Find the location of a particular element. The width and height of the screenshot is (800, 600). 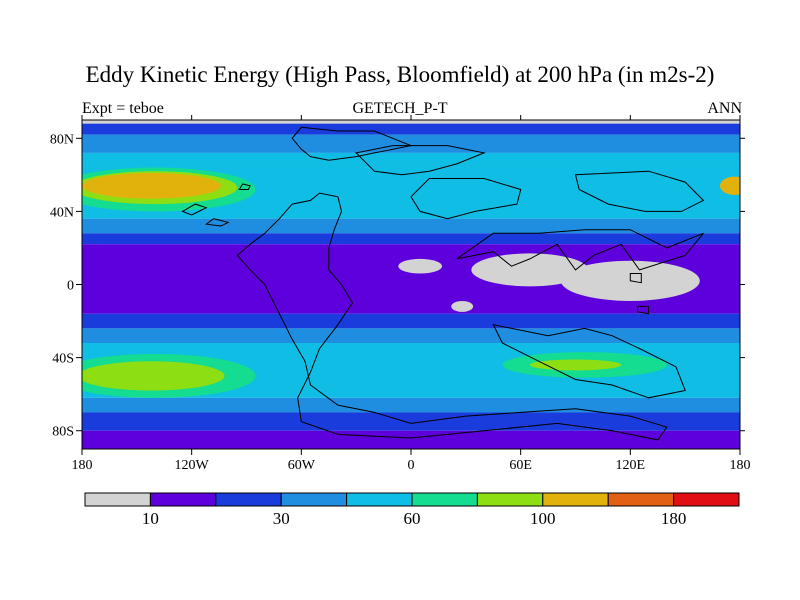

y-tick-label-0: 80N is located at coordinates (62, 139).